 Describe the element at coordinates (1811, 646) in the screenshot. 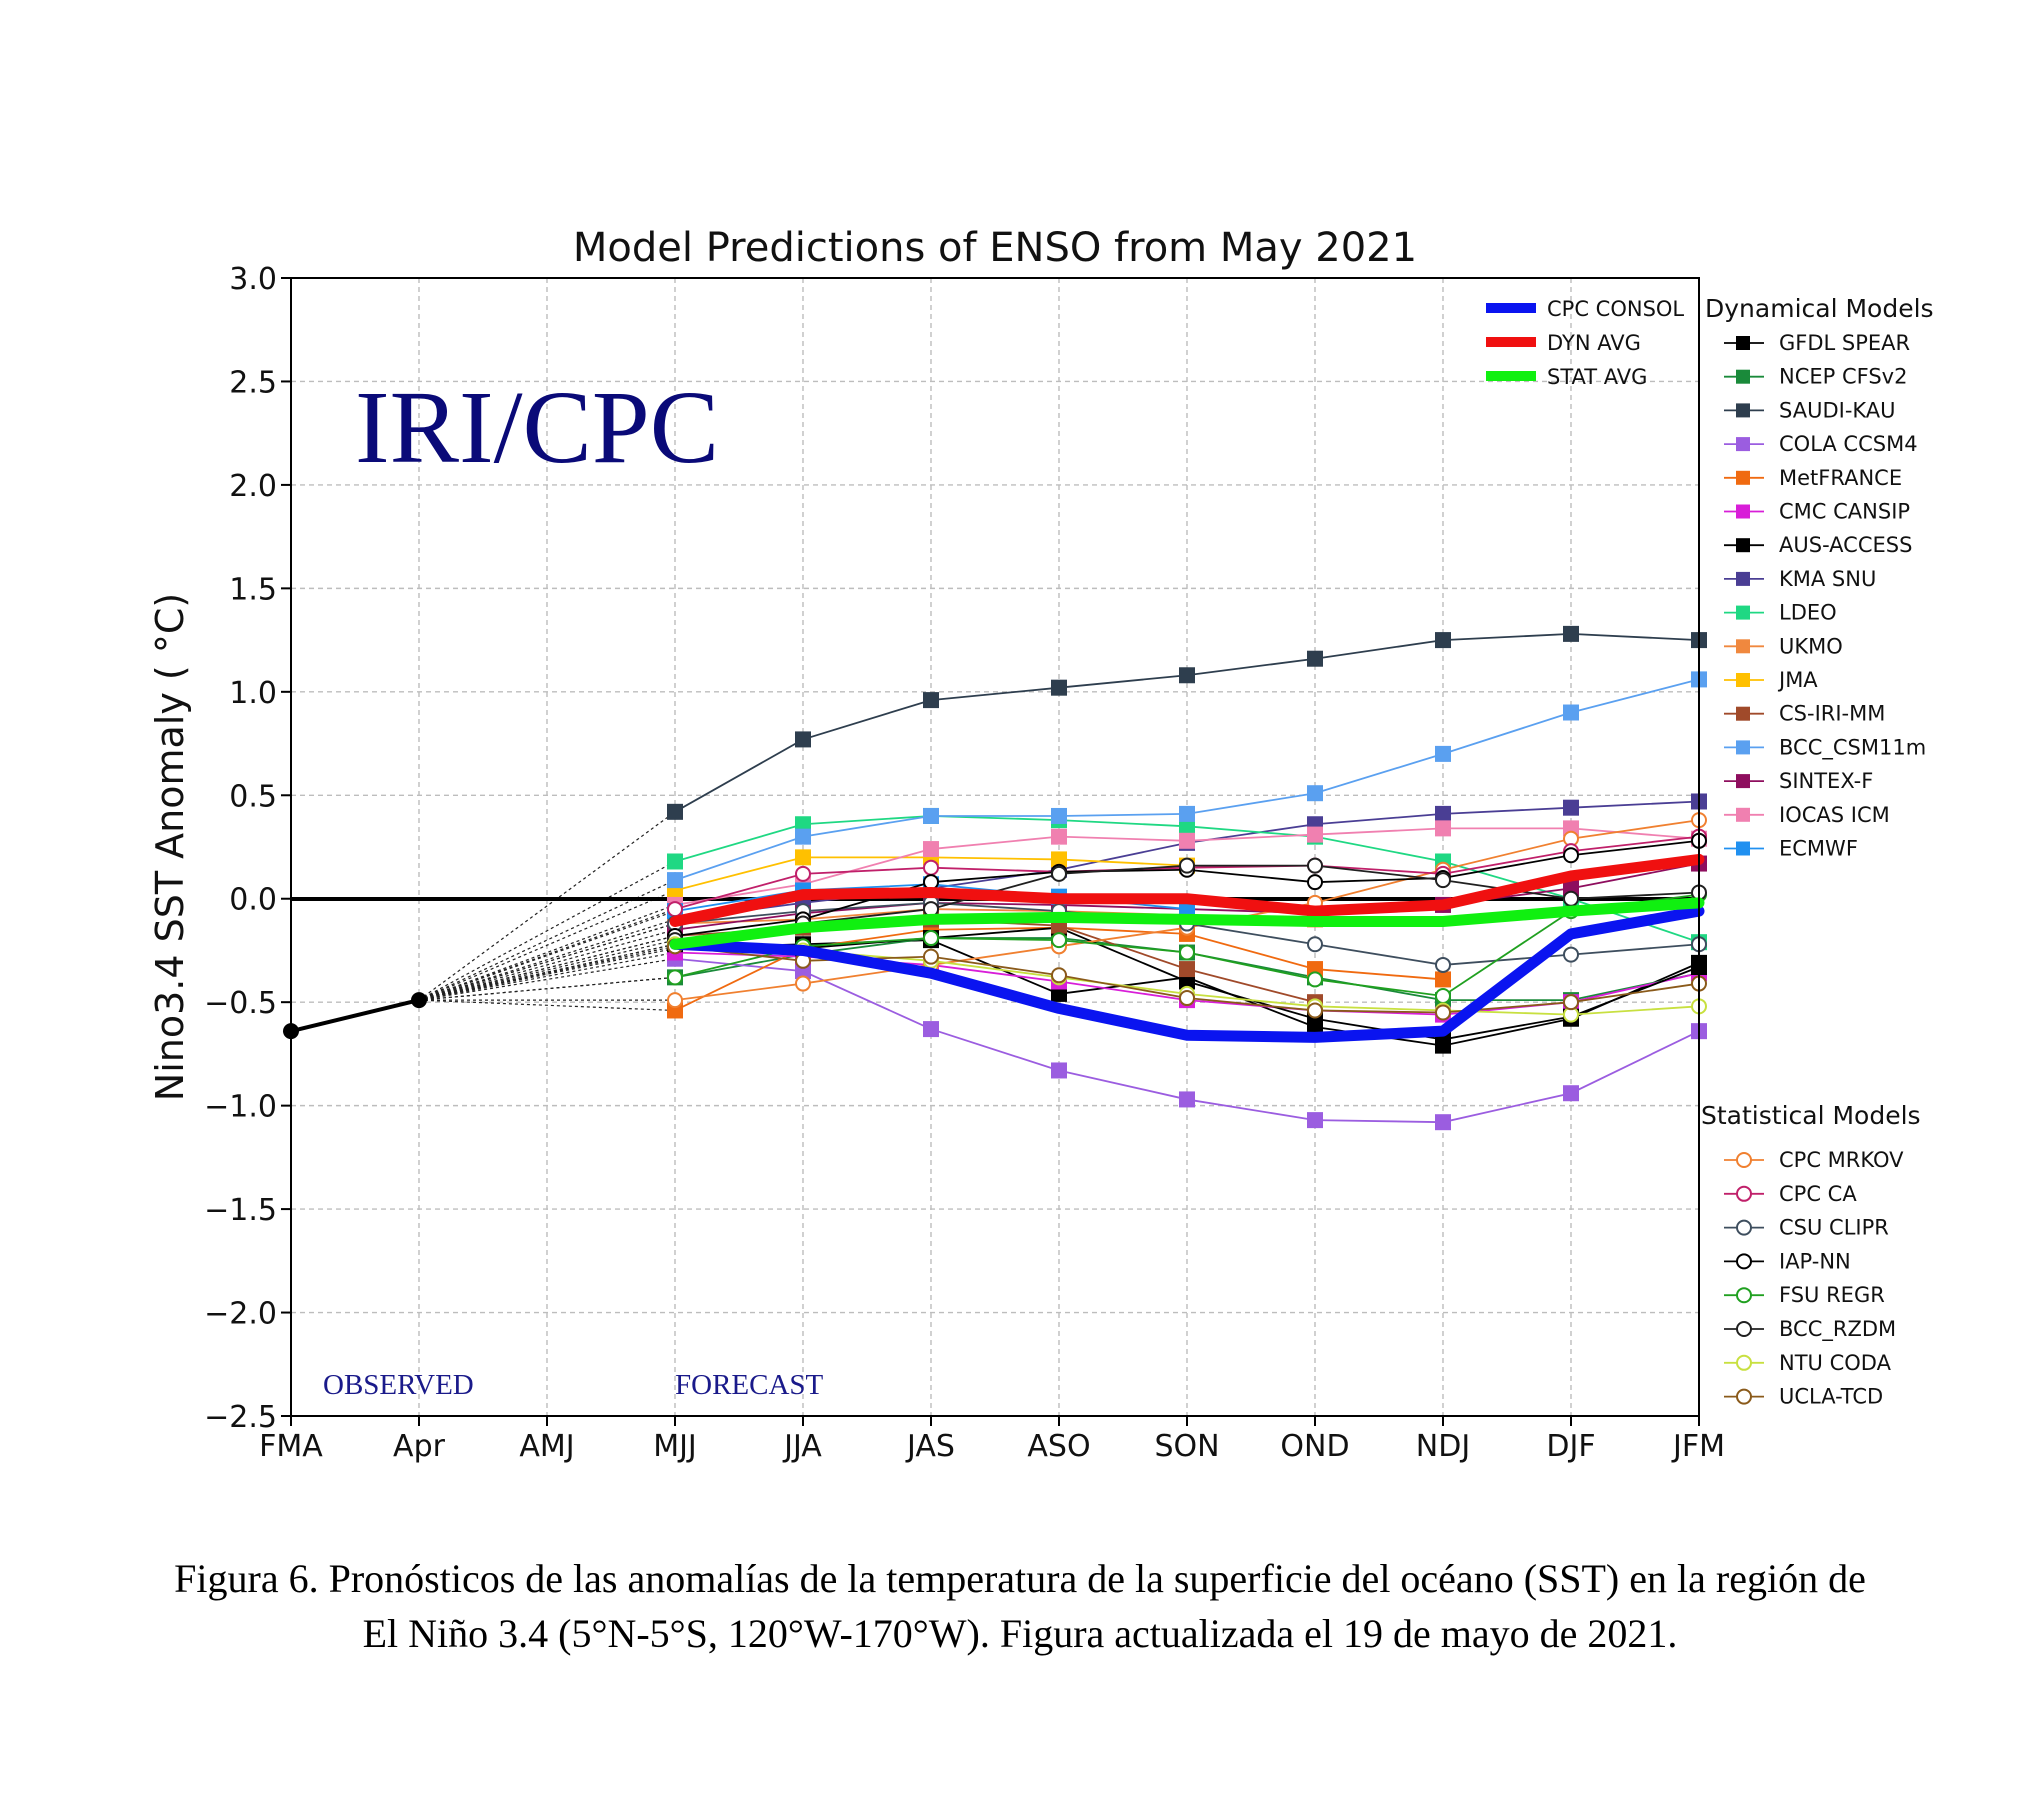

I see `legend-label: UKMO` at that location.